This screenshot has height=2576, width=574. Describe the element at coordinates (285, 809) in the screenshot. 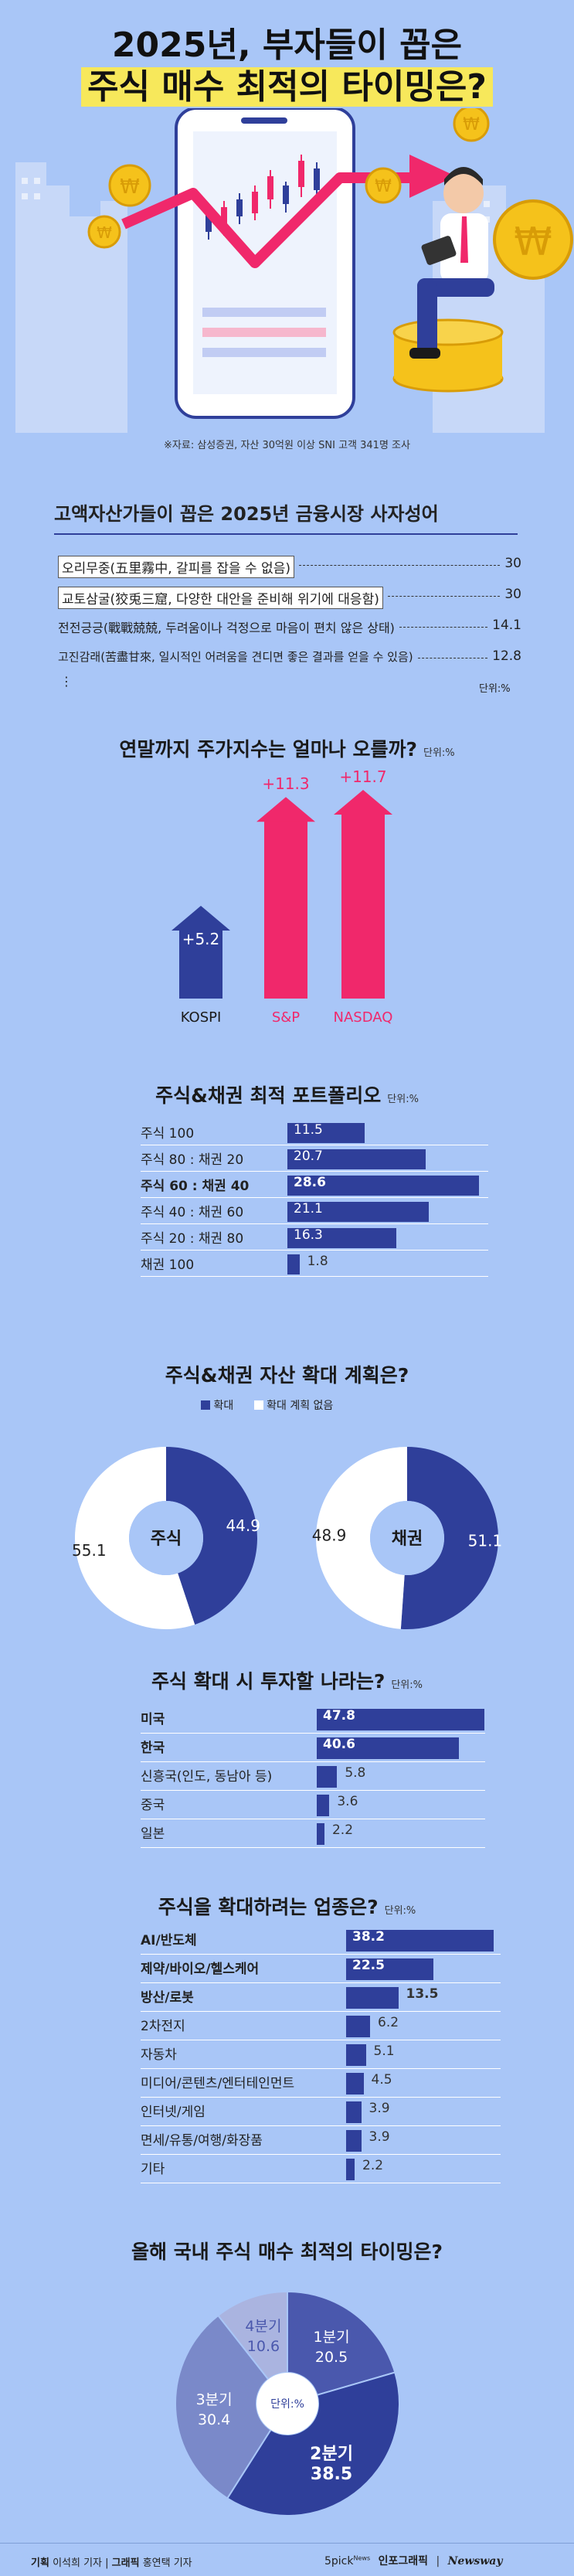

I see `index-bar-arrowhead` at that location.